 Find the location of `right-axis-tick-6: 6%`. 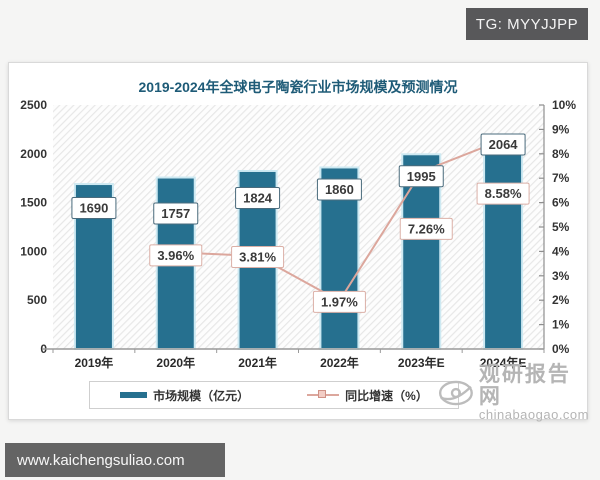

right-axis-tick-6: 6% is located at coordinates (561, 203).